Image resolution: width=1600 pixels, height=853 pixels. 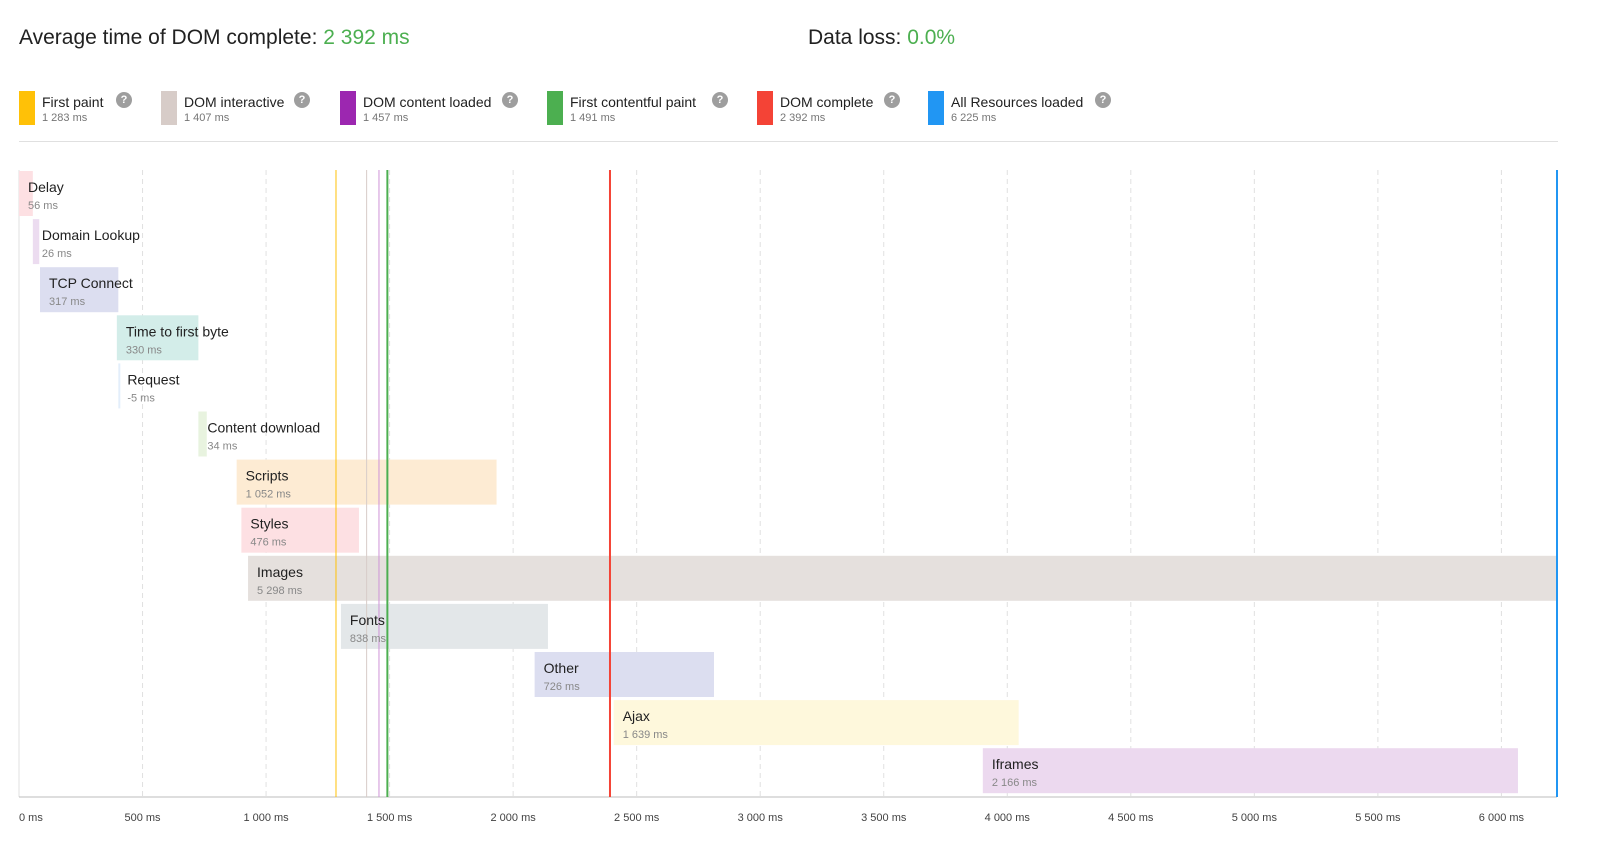 What do you see at coordinates (803, 118) in the screenshot?
I see `legend-value: 2 392 ms` at bounding box center [803, 118].